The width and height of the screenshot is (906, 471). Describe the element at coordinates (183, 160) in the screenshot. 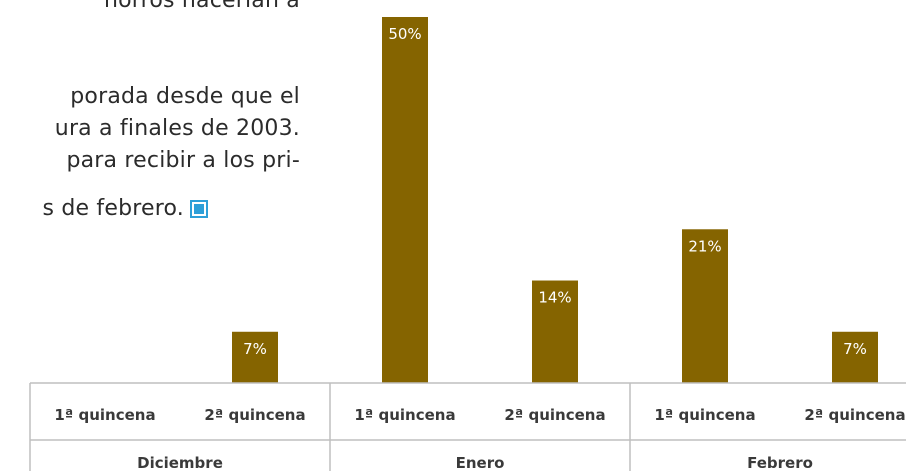

I see `paragraph-line: para recibir a los pri-` at that location.